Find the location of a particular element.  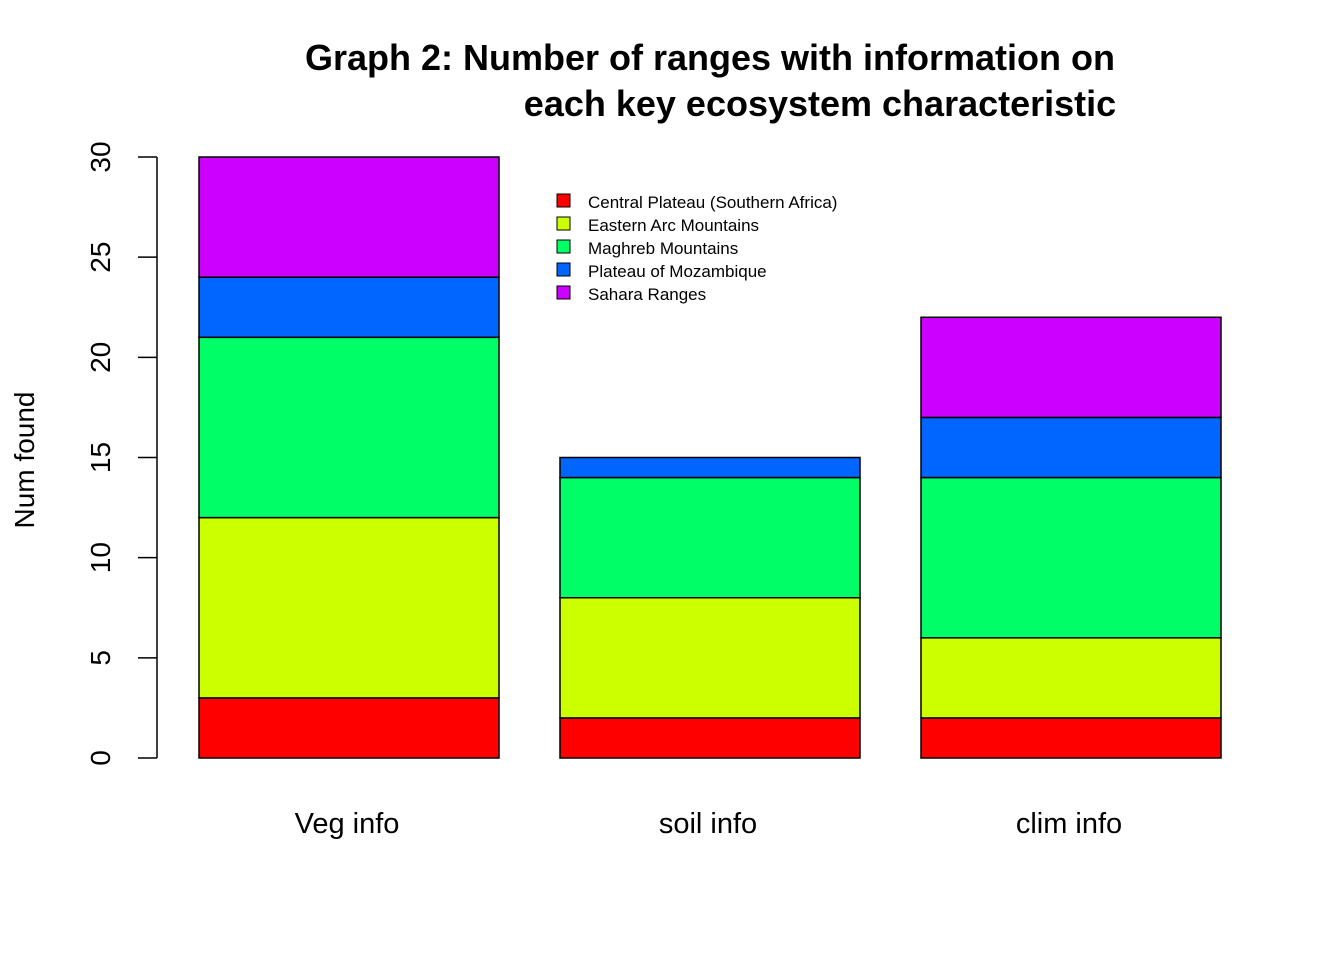

legend-label: Plateau of Mozambique is located at coordinates (677, 271).